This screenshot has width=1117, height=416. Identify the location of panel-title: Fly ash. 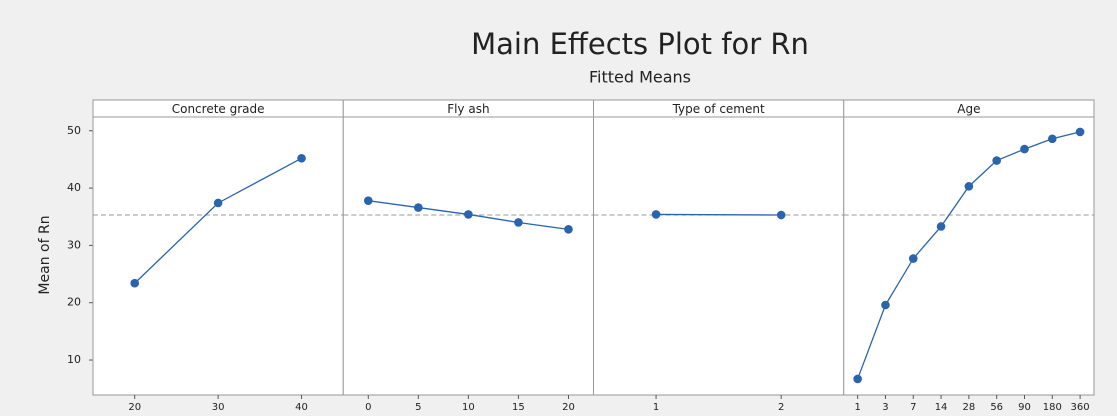
(468, 109).